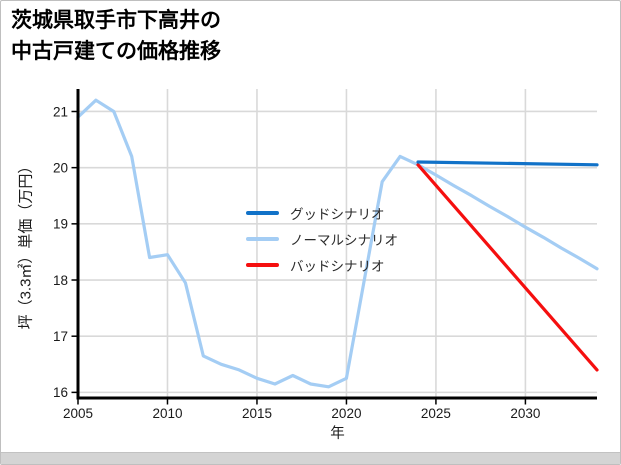 The width and height of the screenshot is (621, 465). Describe the element at coordinates (337, 434) in the screenshot. I see `x-axis-label: 年` at that location.